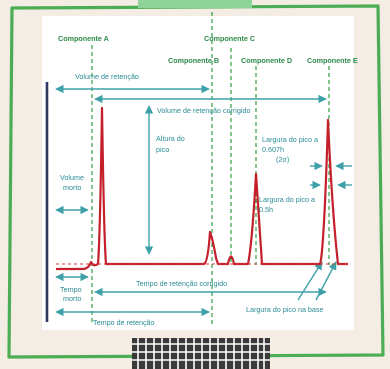 The height and width of the screenshot is (369, 390). What do you see at coordinates (71, 289) in the screenshot?
I see `dead-time-label-1: Tempo` at bounding box center [71, 289].